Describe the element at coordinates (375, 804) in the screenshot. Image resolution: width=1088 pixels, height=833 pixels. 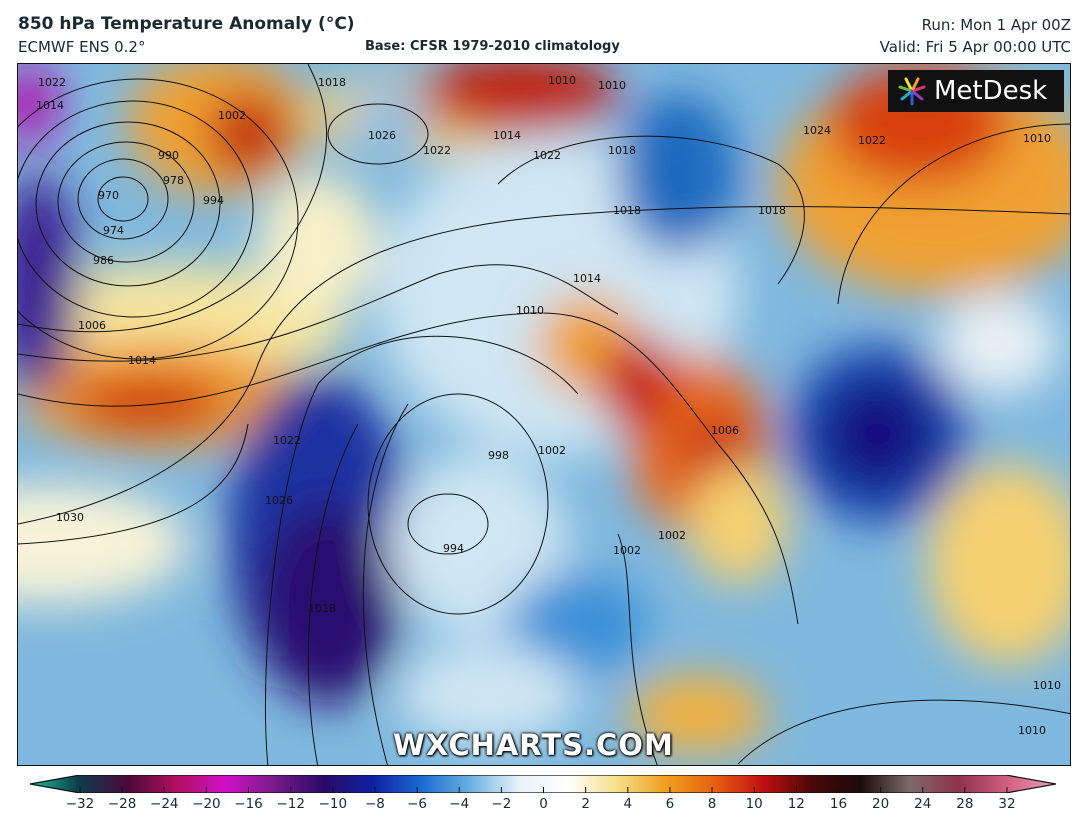
I see `colorbar-tick-label: −8` at that location.